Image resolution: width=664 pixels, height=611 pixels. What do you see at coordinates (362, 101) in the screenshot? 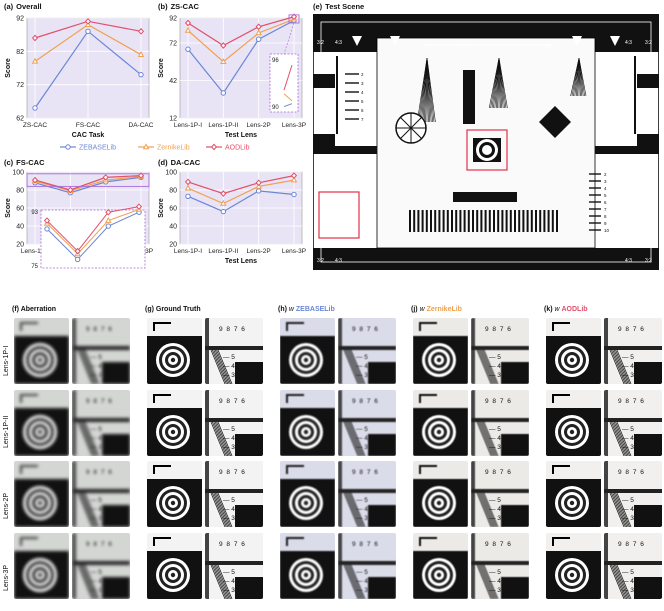
I see `ladder-number: 5` at bounding box center [362, 101].